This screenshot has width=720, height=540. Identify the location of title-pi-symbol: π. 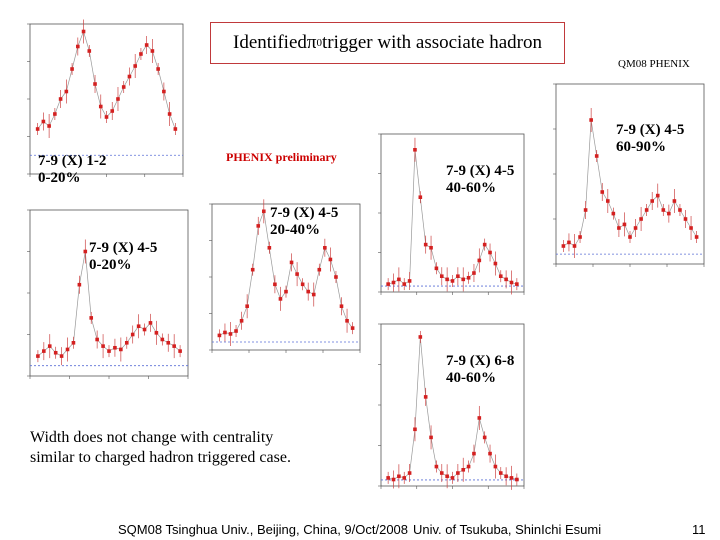
(311, 42).